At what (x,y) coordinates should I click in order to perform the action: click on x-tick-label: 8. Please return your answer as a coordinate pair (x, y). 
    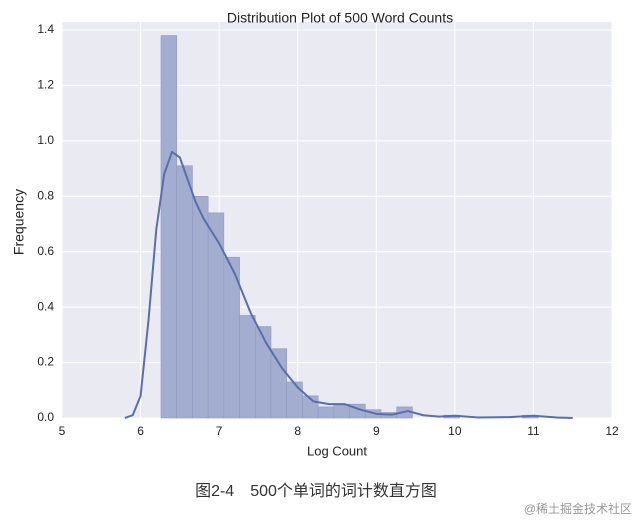
    Looking at the image, I should click on (297, 431).